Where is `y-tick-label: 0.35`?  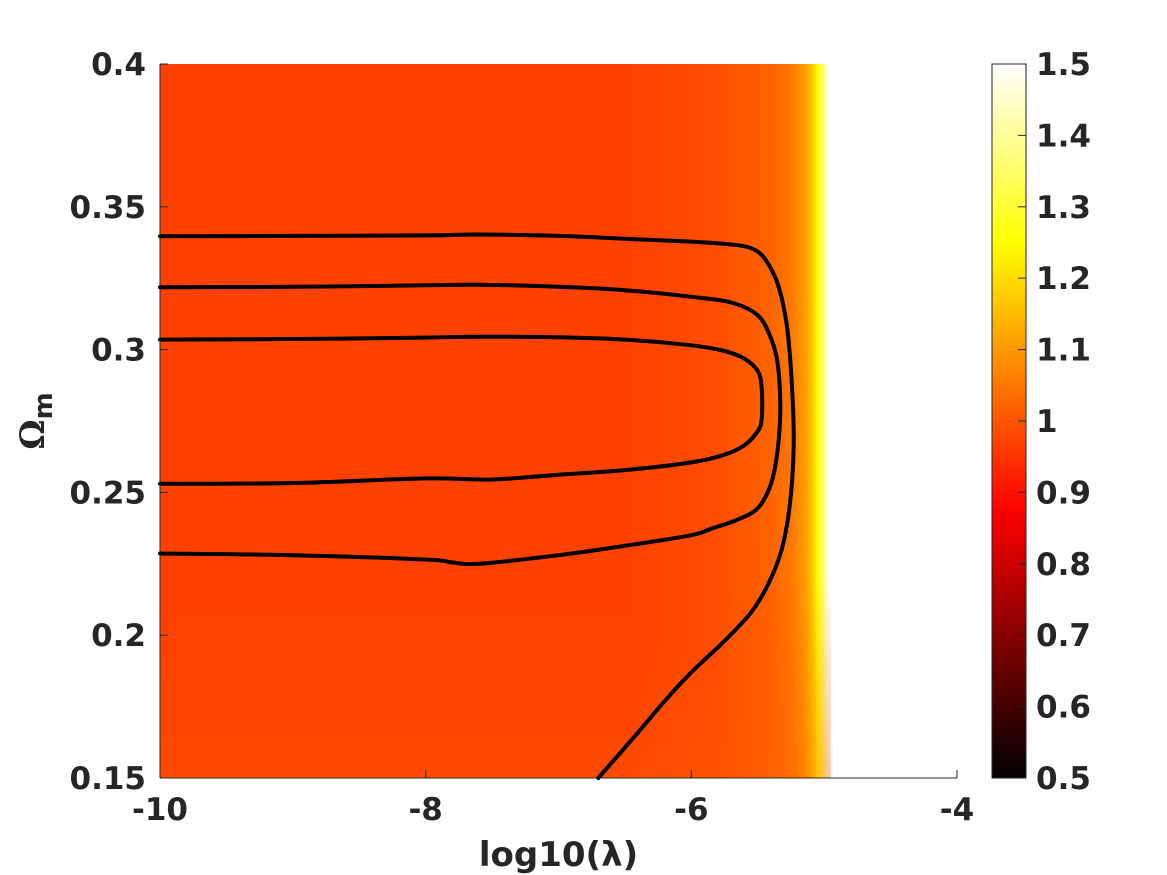 y-tick-label: 0.35 is located at coordinates (108, 208).